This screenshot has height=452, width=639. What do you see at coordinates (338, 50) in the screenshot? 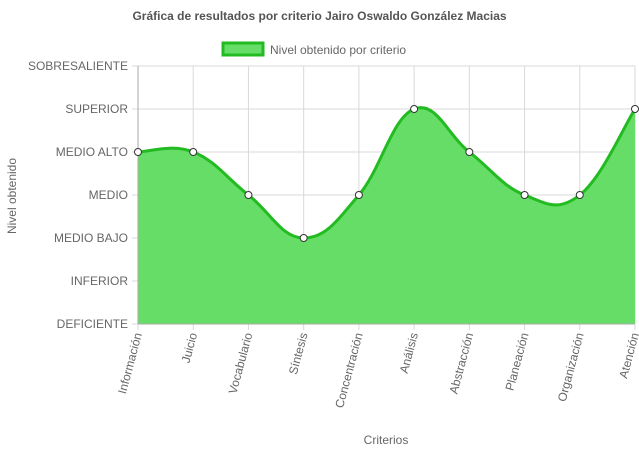
I see `legend-label: Nivel obtenido por criterio` at bounding box center [338, 50].